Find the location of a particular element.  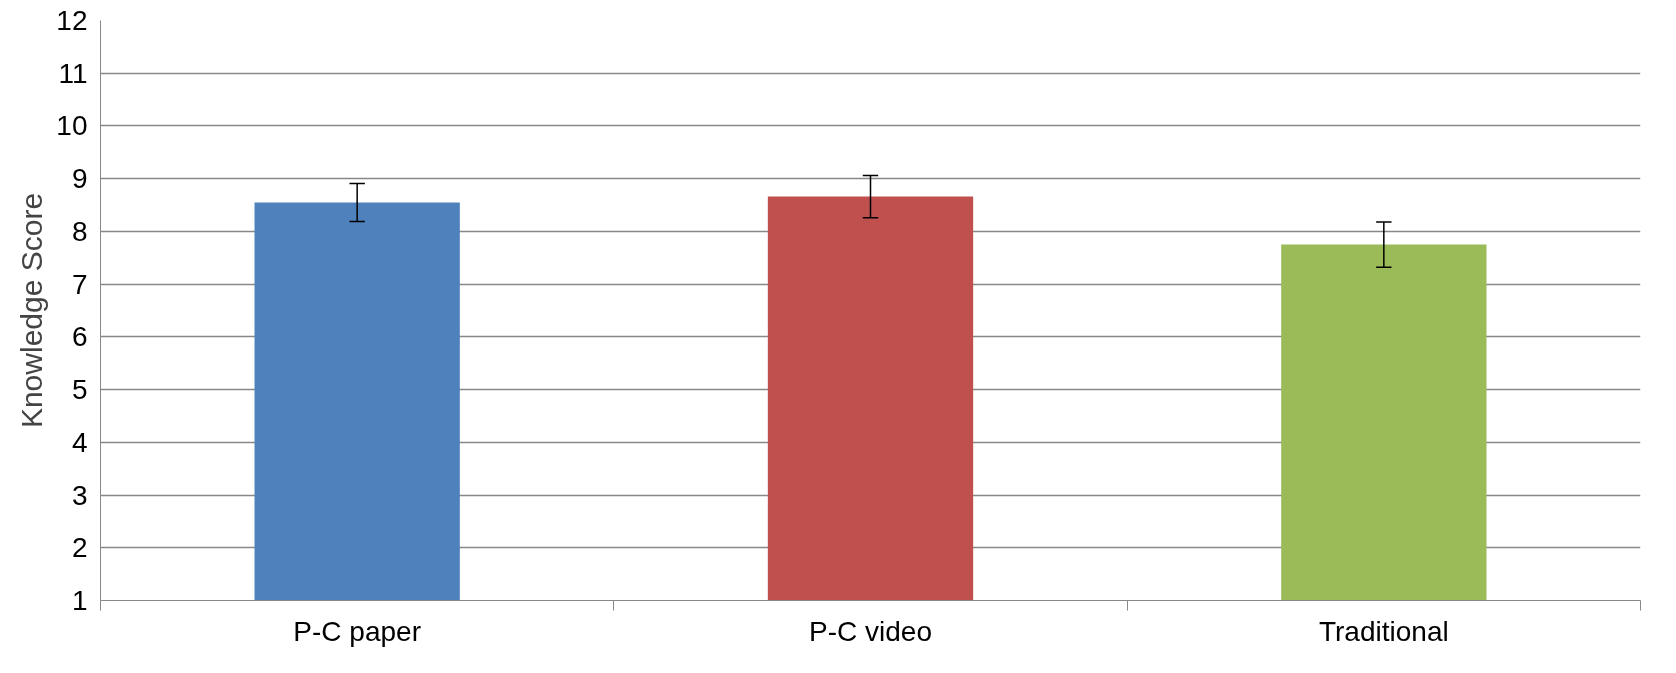

y-tick-label: 6 is located at coordinates (79, 337).